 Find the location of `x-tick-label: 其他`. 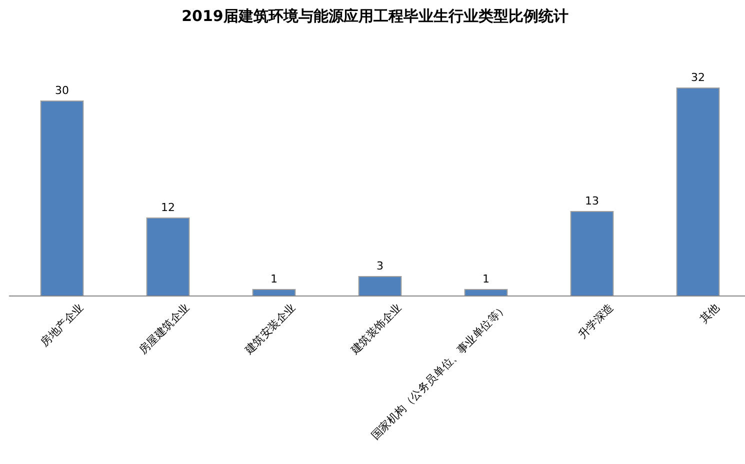

x-tick-label: 其他 is located at coordinates (709, 313).